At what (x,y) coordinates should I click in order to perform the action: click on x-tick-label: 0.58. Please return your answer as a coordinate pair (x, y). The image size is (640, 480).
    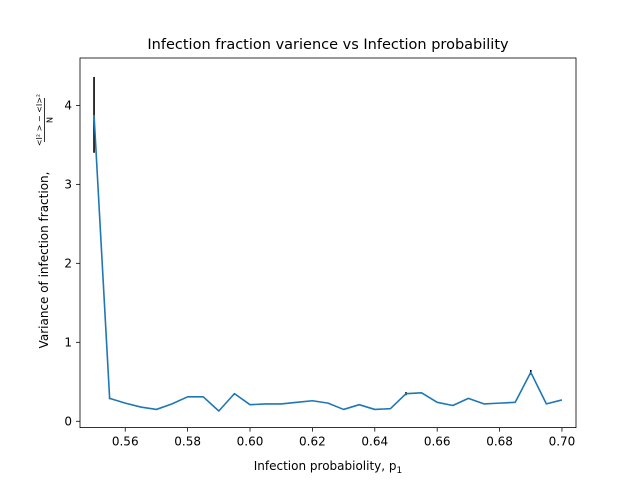
    Looking at the image, I should click on (187, 442).